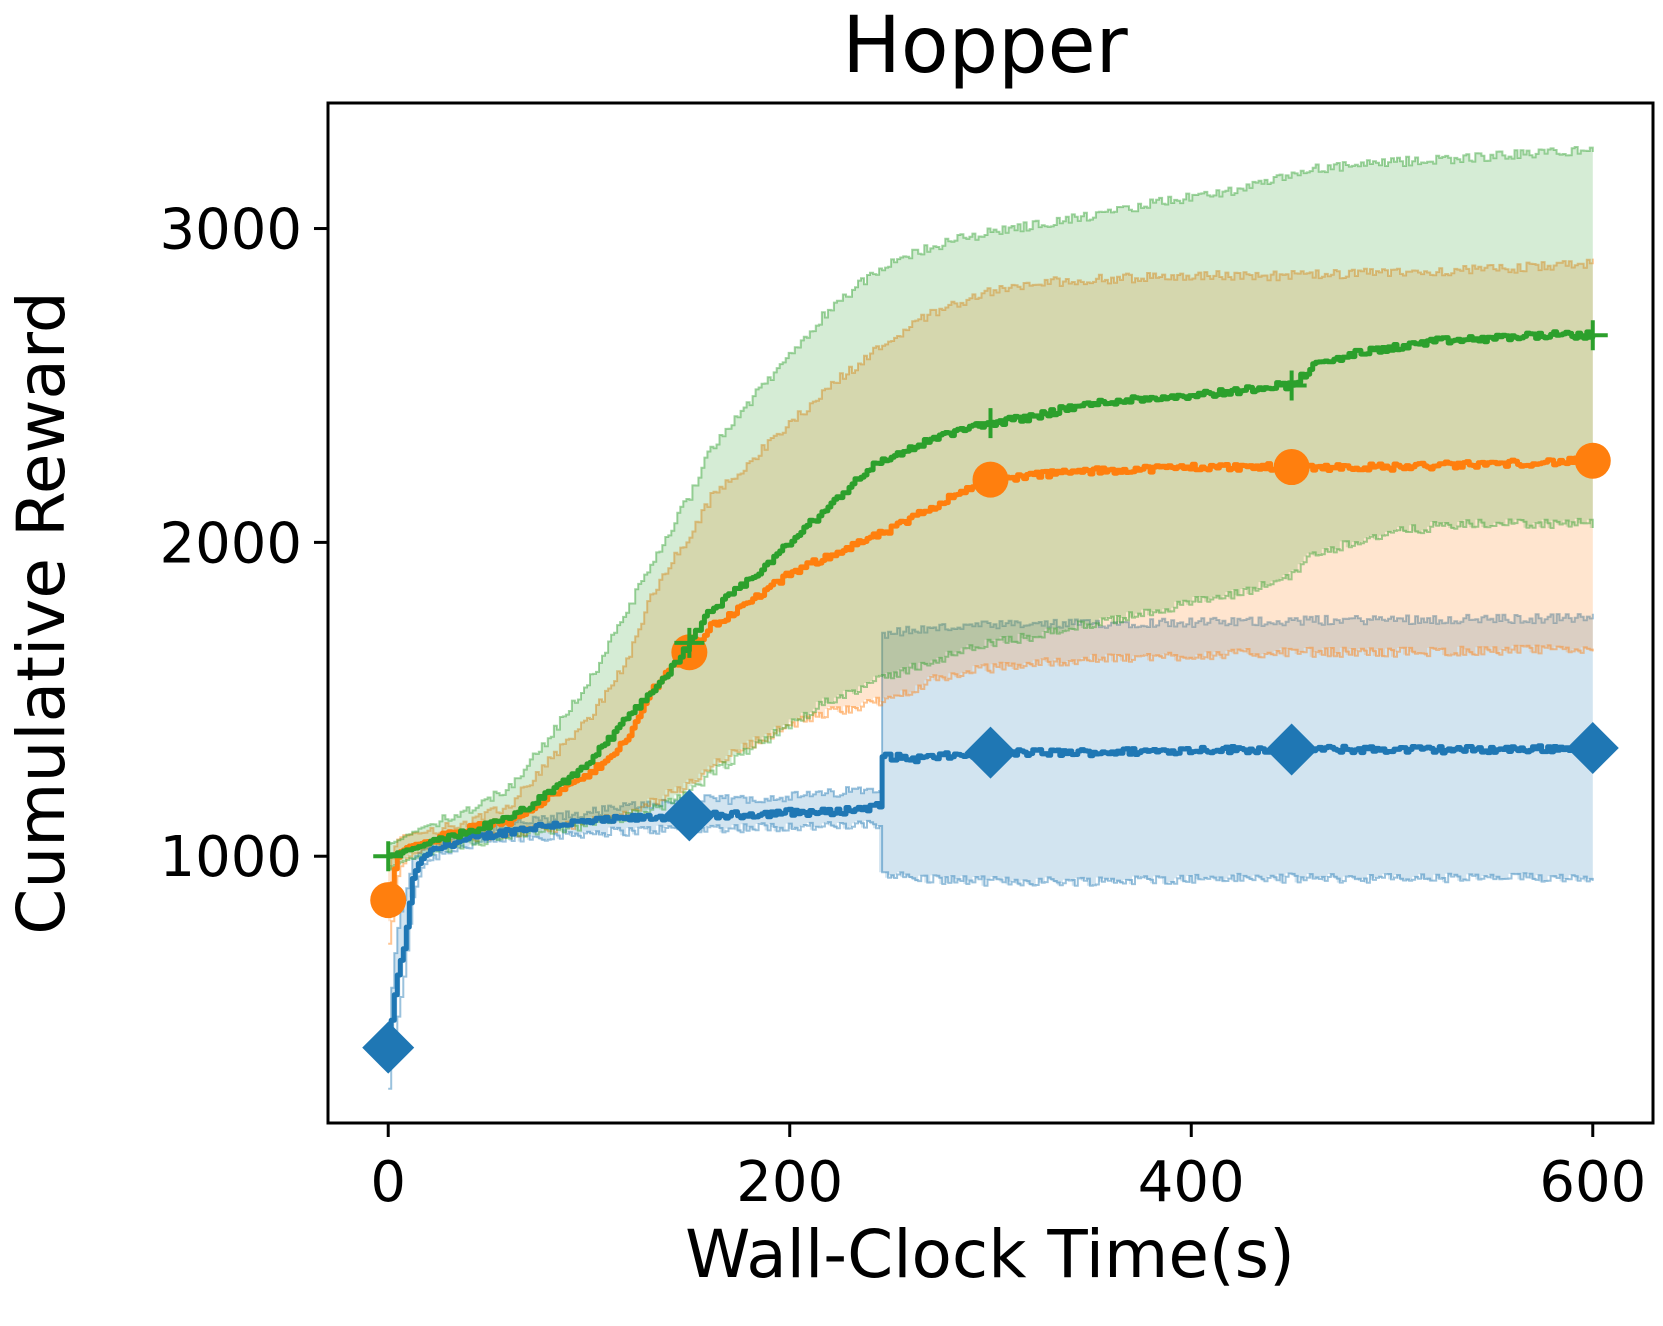 This screenshot has width=1663, height=1326. What do you see at coordinates (789, 1182) in the screenshot?
I see `x-tick-label-1: 200` at bounding box center [789, 1182].